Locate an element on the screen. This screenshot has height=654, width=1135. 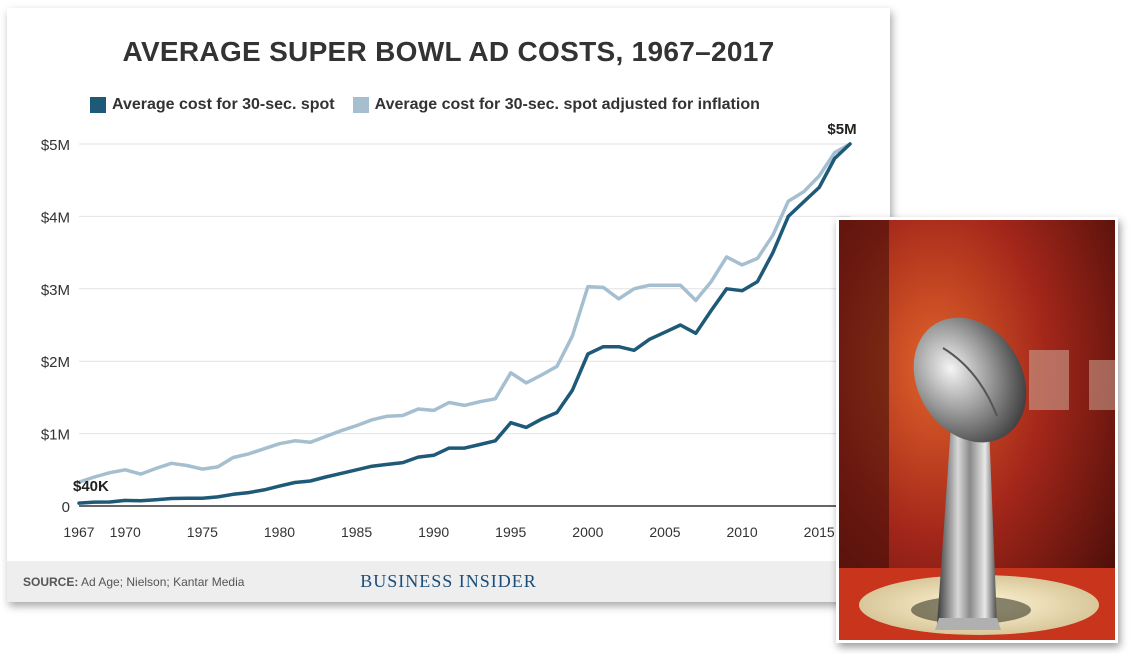
y-tick-label: $5M is located at coordinates (55, 145).